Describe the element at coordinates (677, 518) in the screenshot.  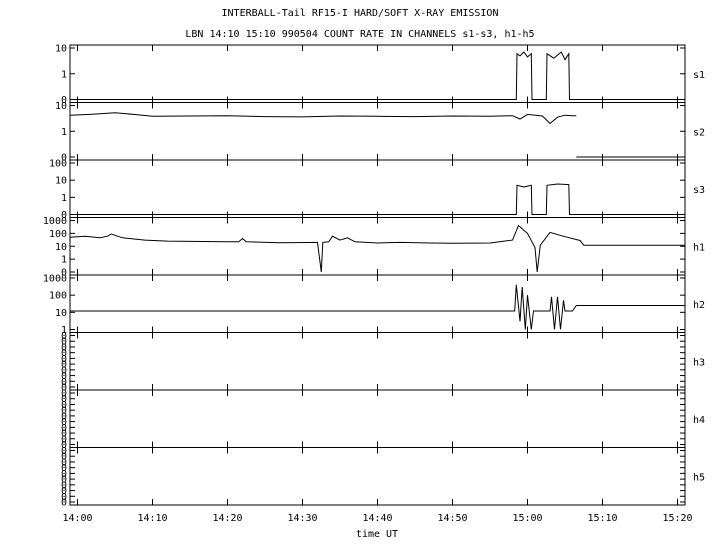
I see `x-tick-label: 15:20` at that location.